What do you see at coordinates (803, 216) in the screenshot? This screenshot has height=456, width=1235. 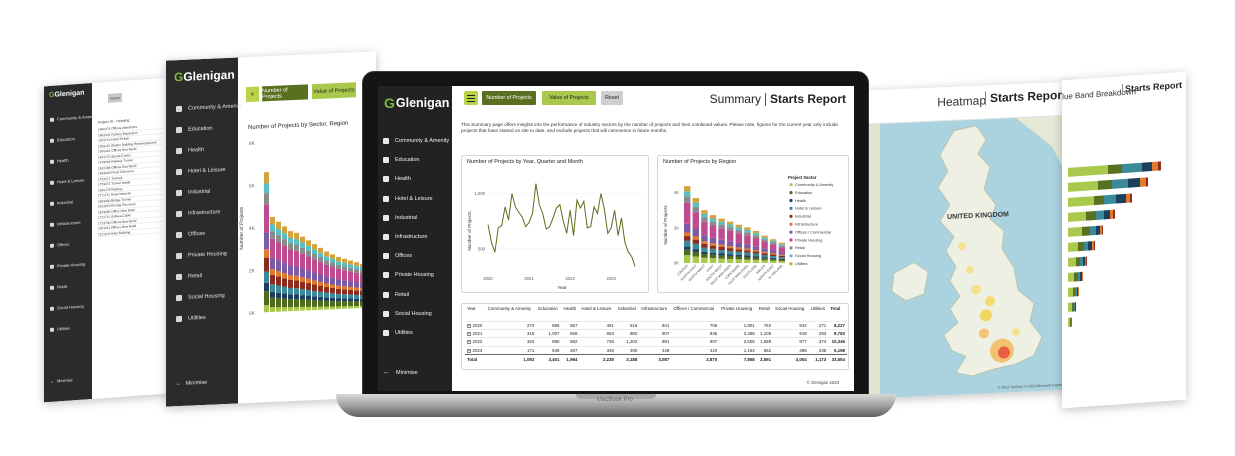 I see `legend-entry: Industrial` at bounding box center [803, 216].